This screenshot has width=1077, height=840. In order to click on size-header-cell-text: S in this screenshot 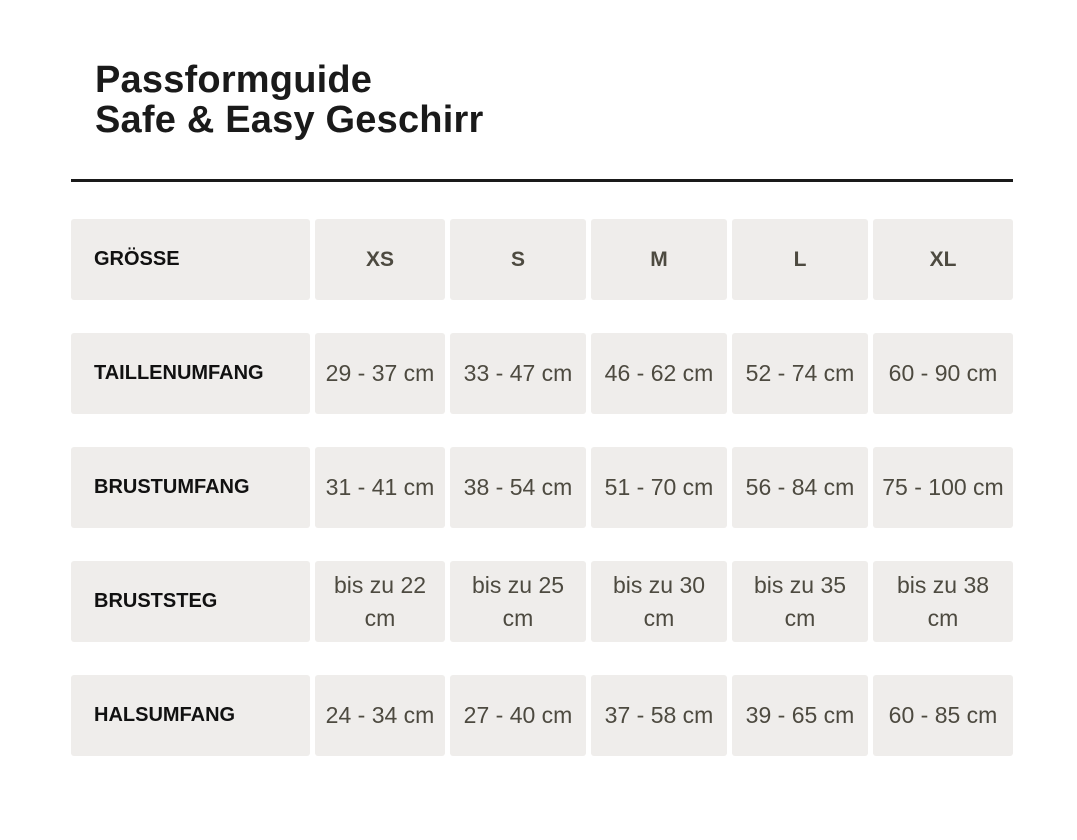, I will do `click(517, 259)`.